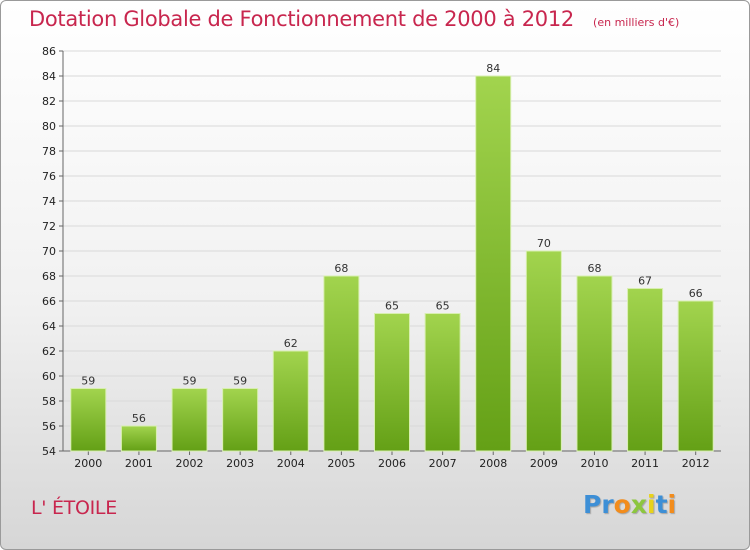 This screenshot has height=550, width=750. What do you see at coordinates (138, 438) in the screenshot?
I see `bar-2001` at bounding box center [138, 438].